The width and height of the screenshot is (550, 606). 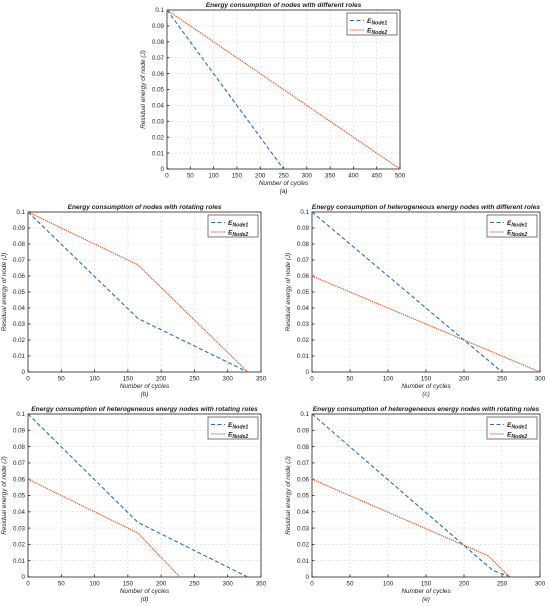 What do you see at coordinates (303, 292) in the screenshot?
I see `chart-c-y-tick-label: 0.05` at bounding box center [303, 292].